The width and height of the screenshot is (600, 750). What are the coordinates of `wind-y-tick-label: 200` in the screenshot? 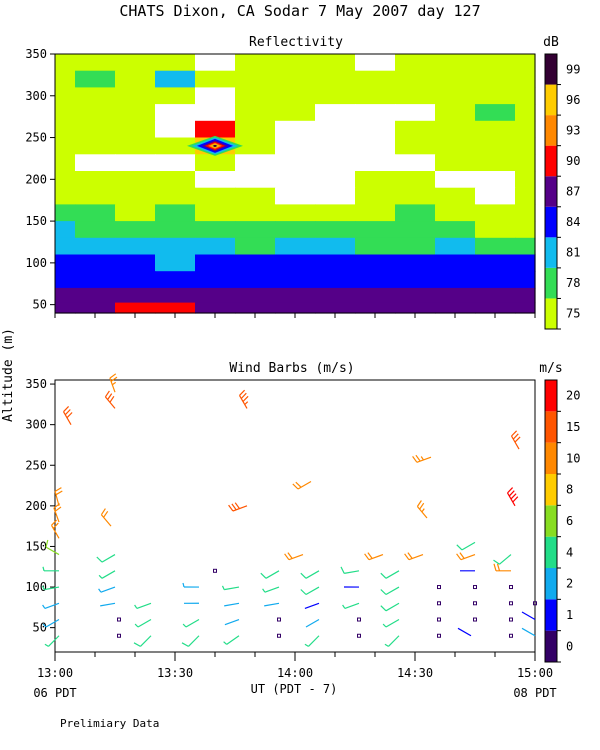 It's located at (36, 506).